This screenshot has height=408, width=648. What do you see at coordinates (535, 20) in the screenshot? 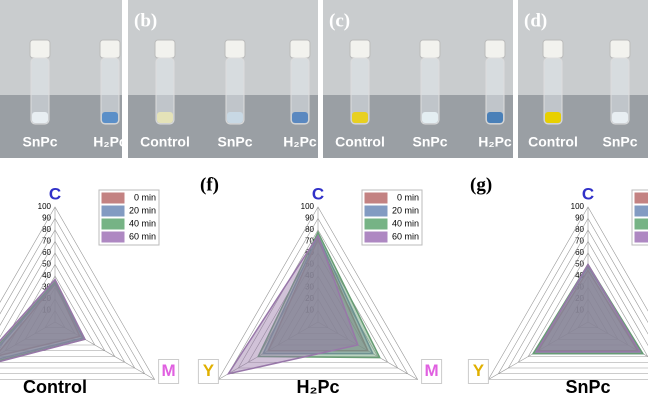
I see `panel-label: (d)` at bounding box center [535, 20].